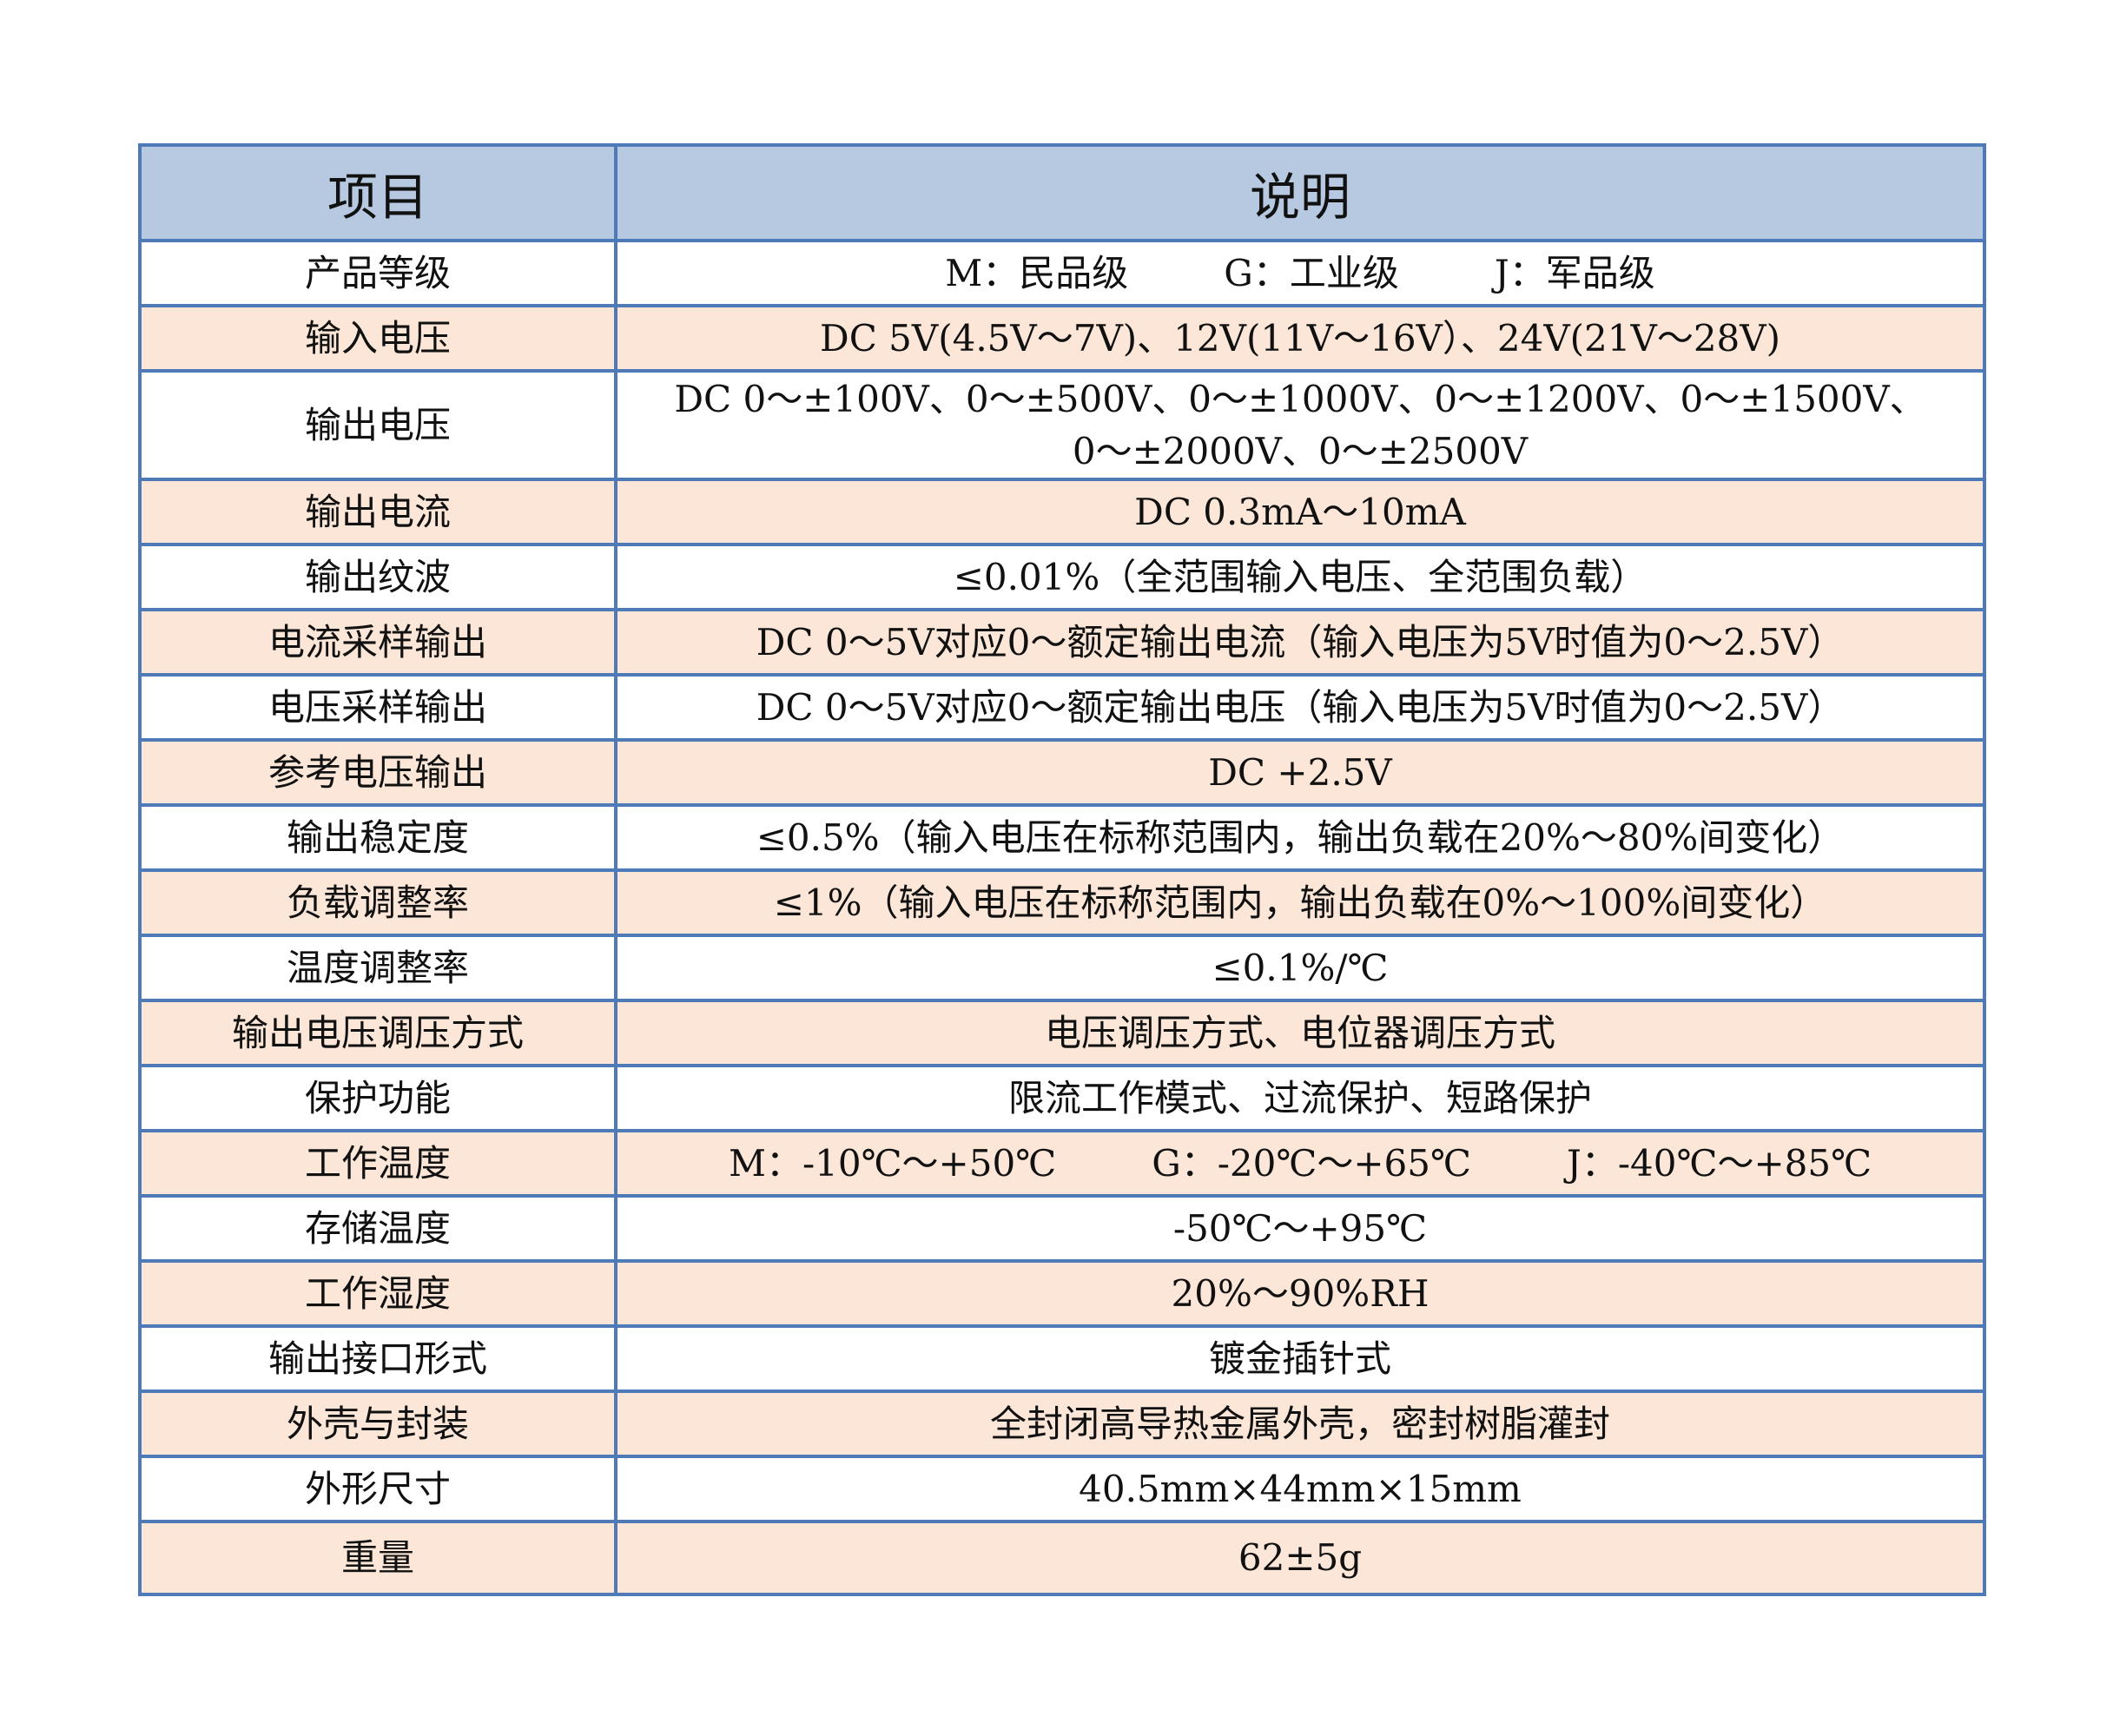 The width and height of the screenshot is (2113, 1736). Describe the element at coordinates (378, 577) in the screenshot. I see `item-cell: 输出纹波` at that location.